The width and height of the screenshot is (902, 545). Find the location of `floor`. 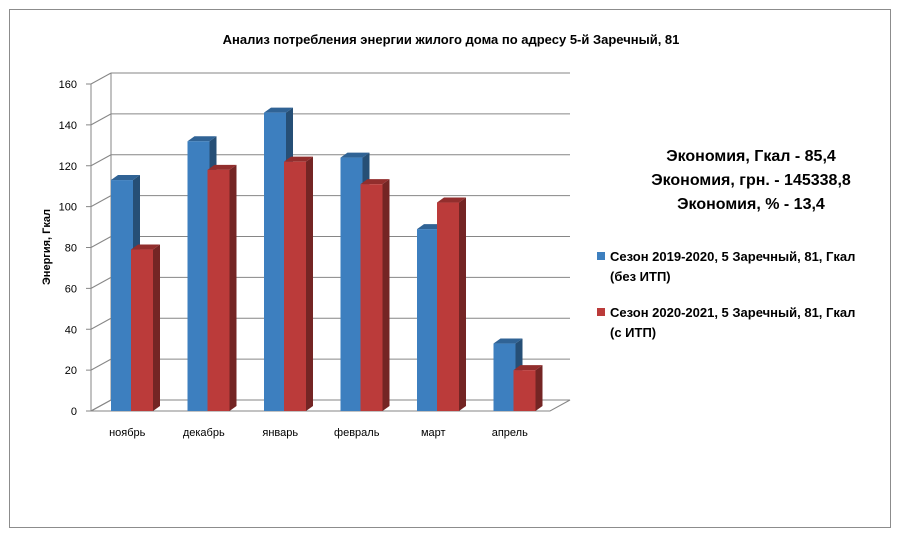

floor is located at coordinates (330, 405).